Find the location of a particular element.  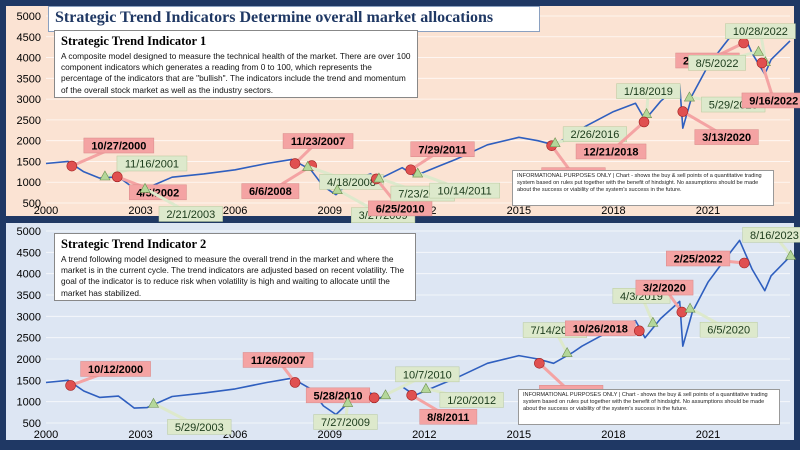

panel2-sell-label: 3/2/2020 is located at coordinates (664, 289).